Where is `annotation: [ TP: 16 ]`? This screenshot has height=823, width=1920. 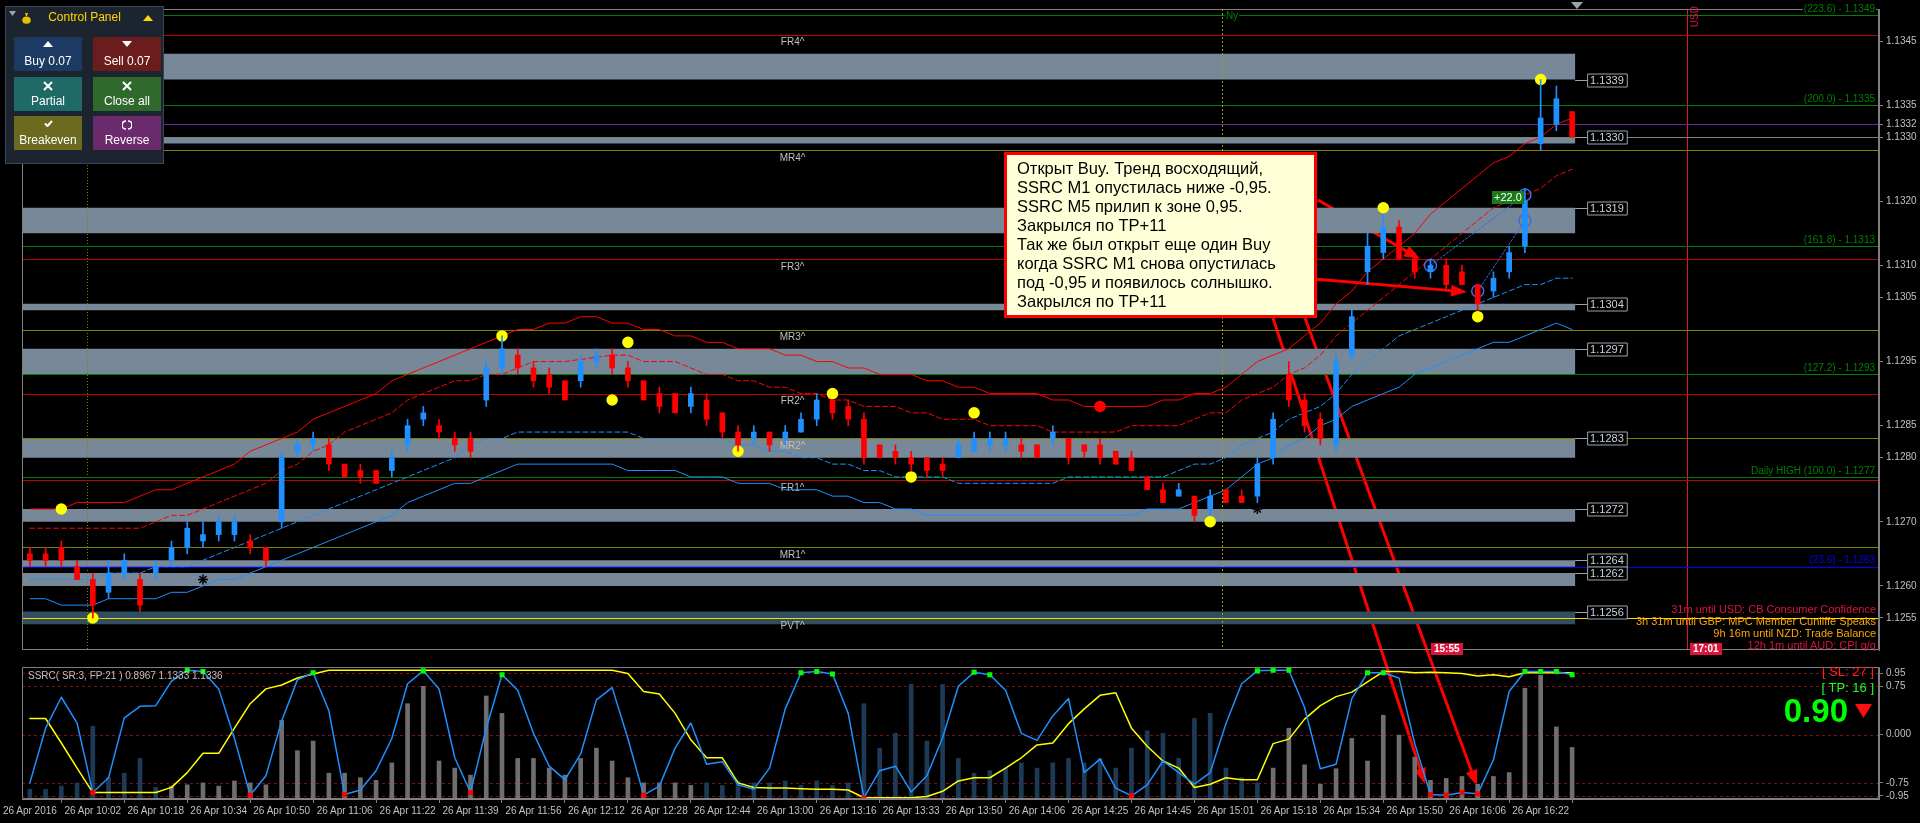 annotation: [ TP: 16 ] is located at coordinates (1847, 687).